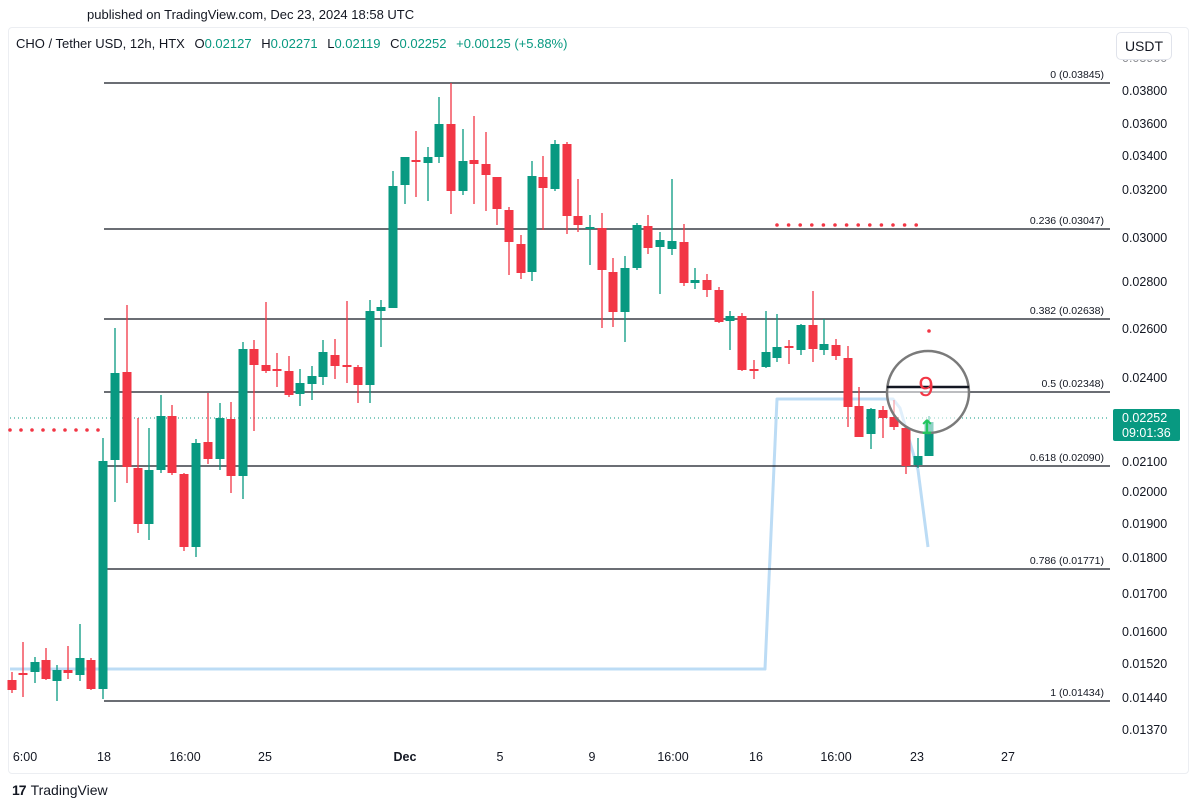 The height and width of the screenshot is (808, 1200). I want to click on currency-unit-button: USDT, so click(1144, 46).